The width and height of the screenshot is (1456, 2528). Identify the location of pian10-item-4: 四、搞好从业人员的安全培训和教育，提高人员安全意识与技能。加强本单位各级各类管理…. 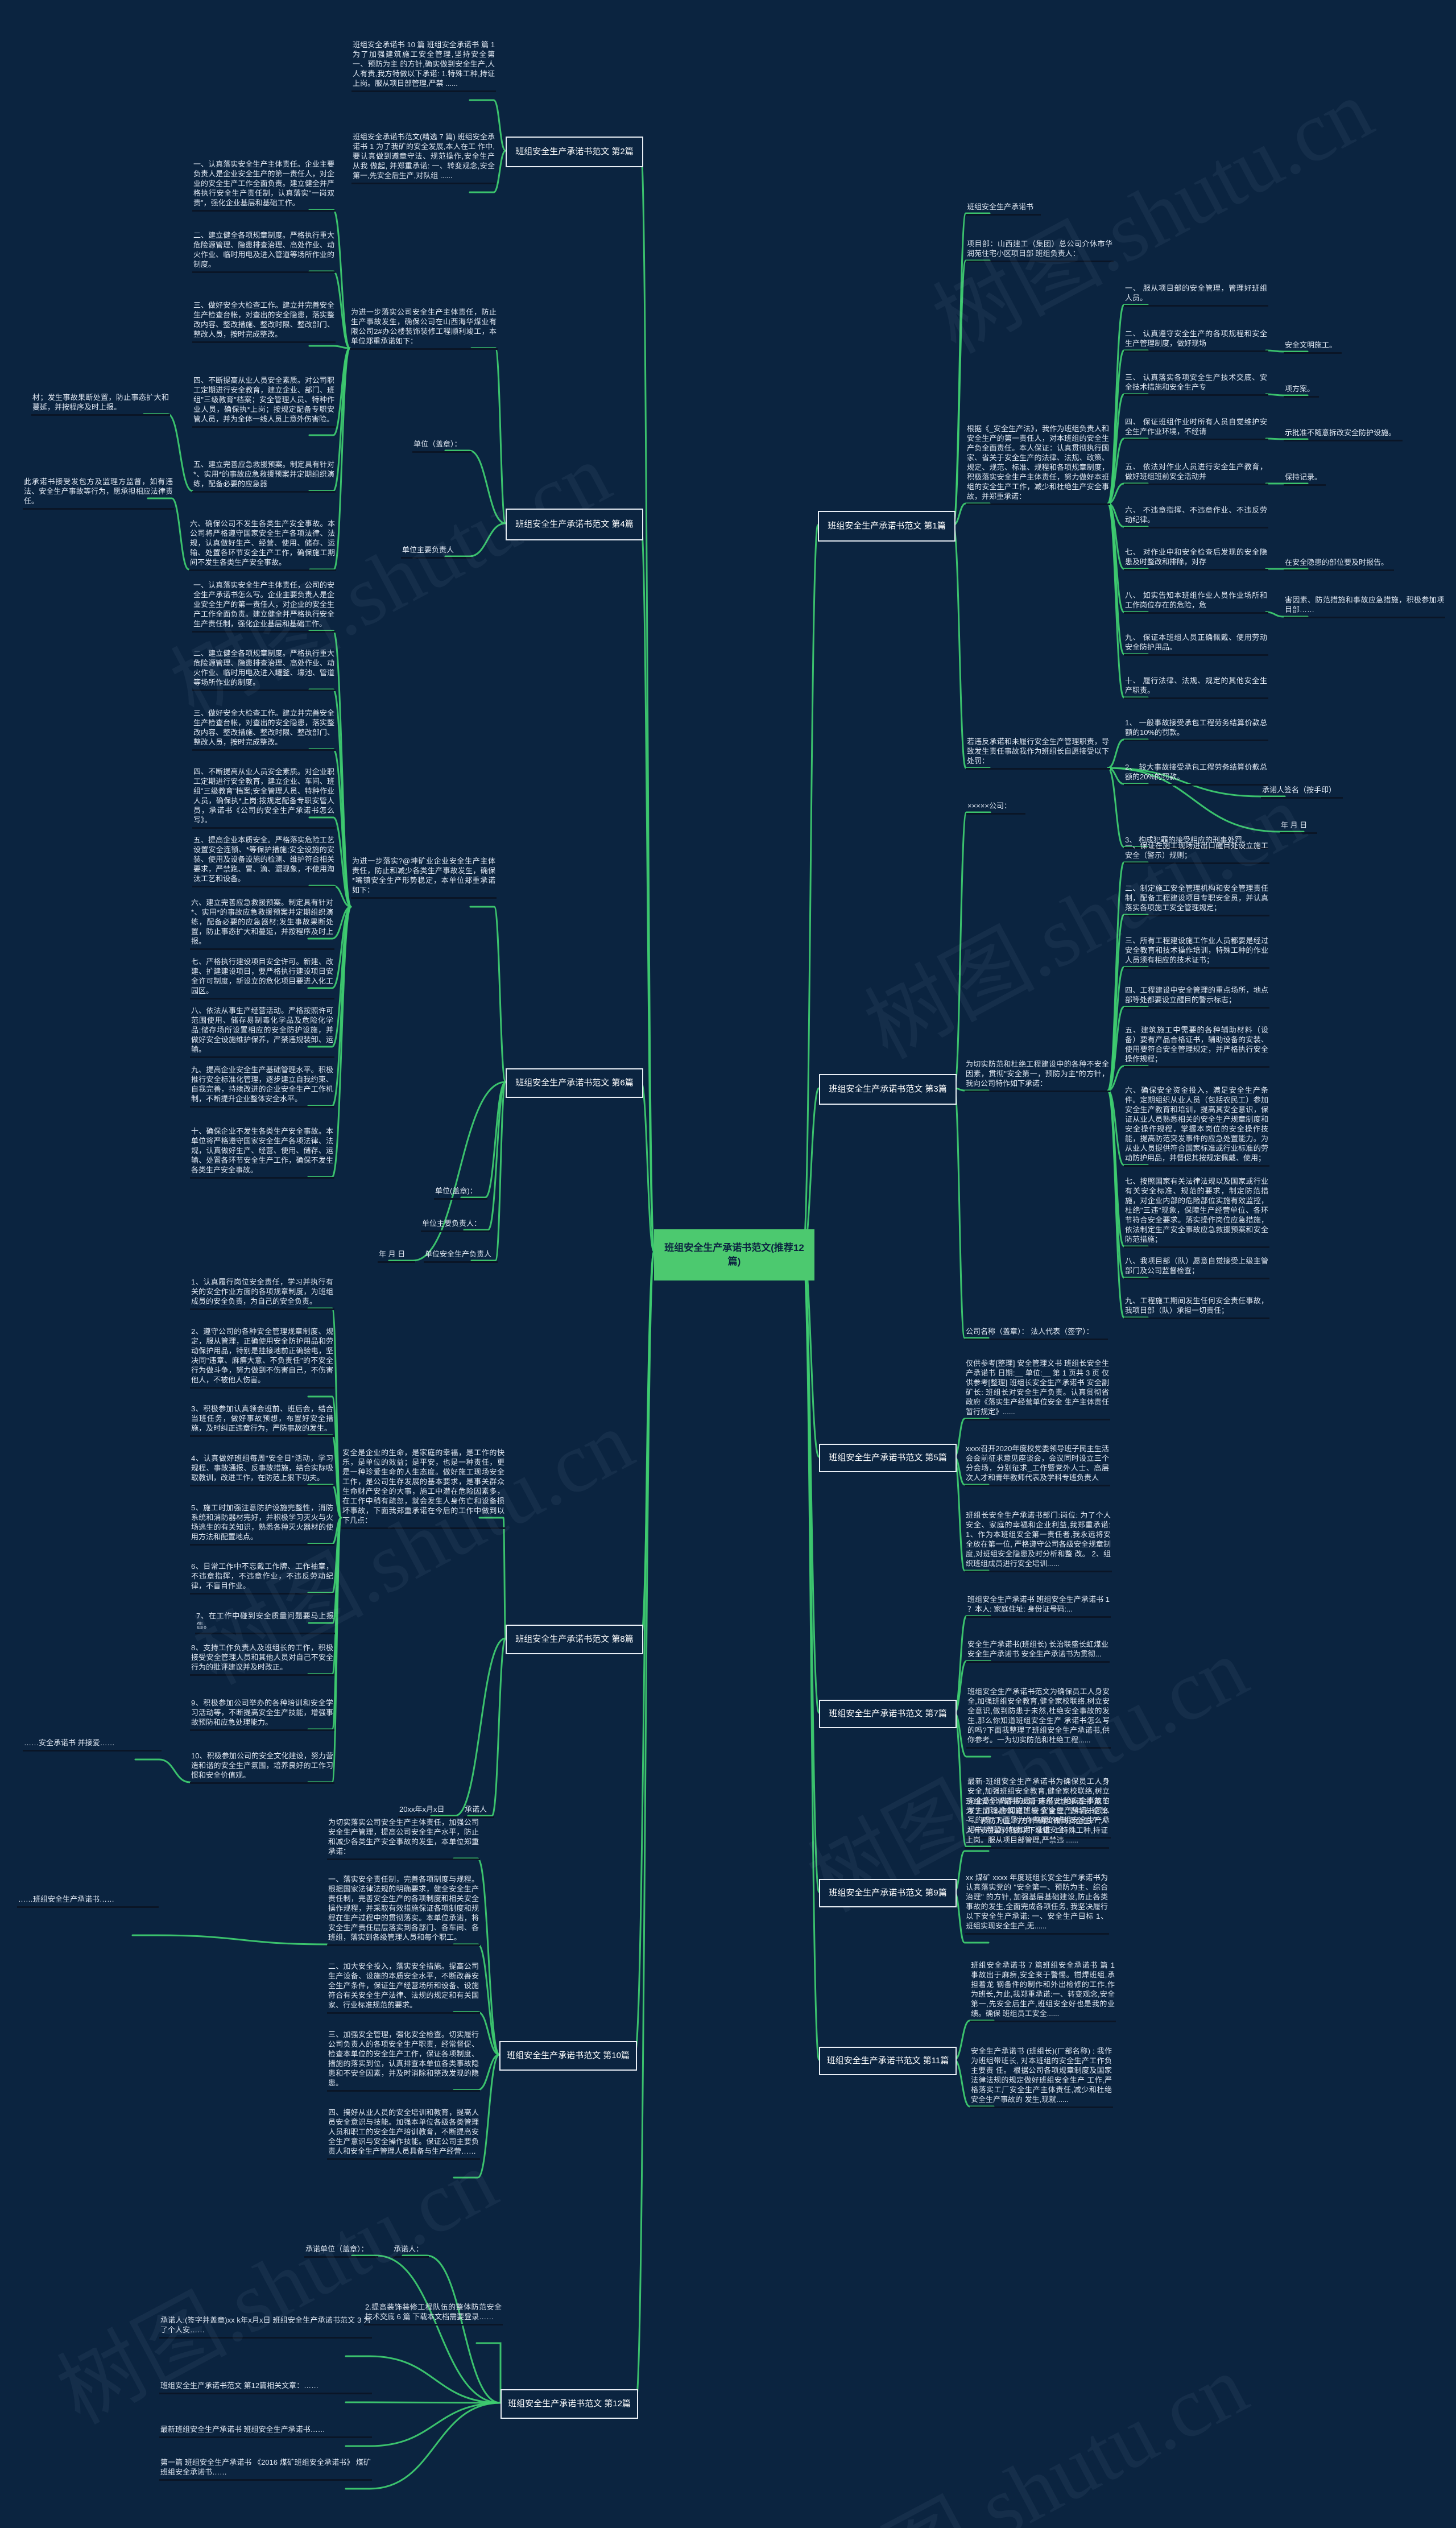
(403, 2134).